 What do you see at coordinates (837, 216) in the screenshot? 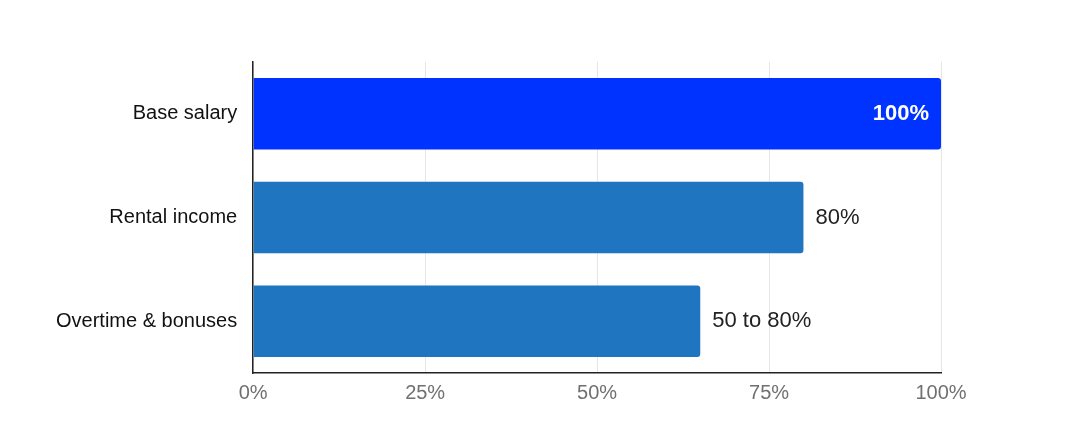
I see `data-label: 80%` at bounding box center [837, 216].